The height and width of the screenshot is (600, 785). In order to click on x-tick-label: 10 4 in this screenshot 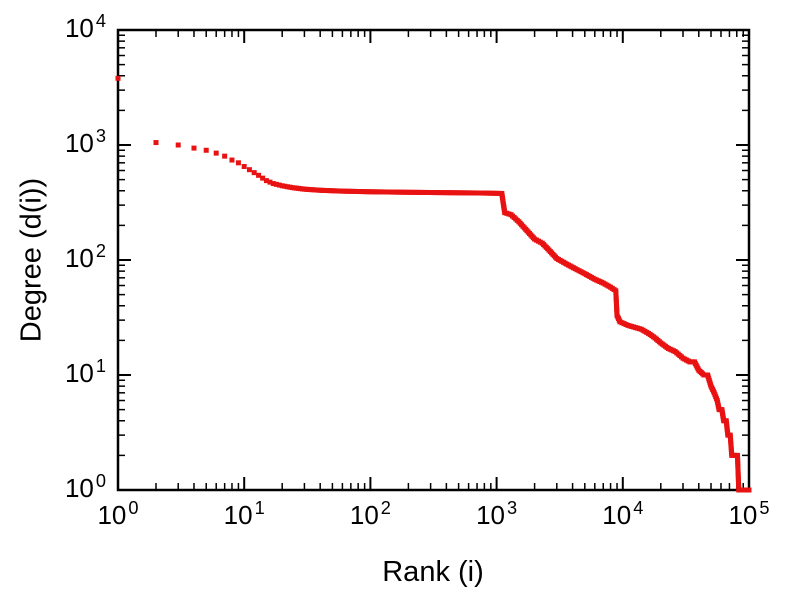, I will do `click(623, 514)`.